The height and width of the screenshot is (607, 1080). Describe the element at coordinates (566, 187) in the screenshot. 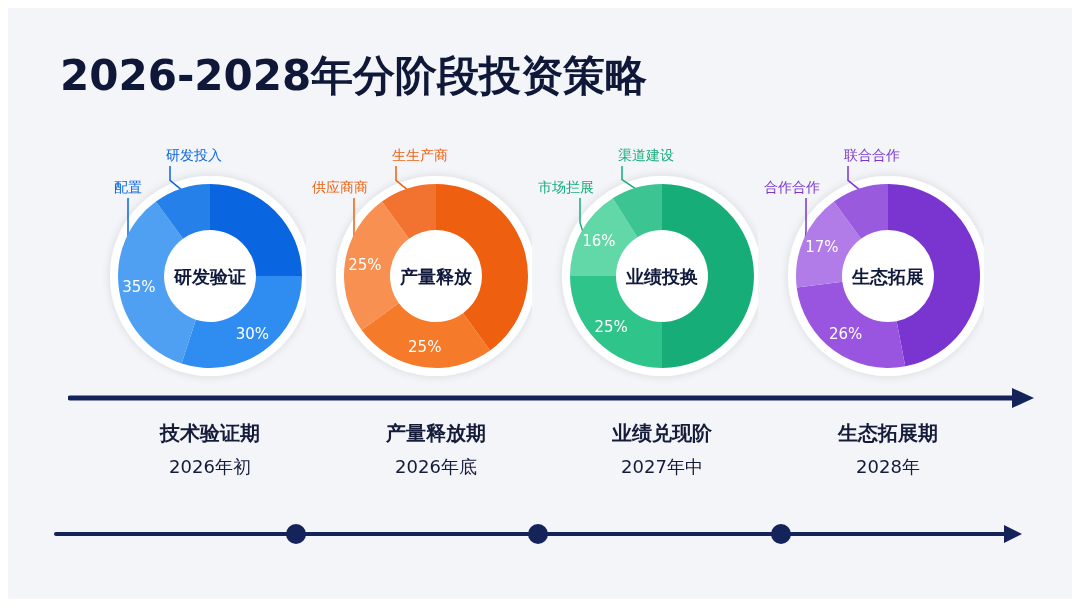

I see `slice-label: 市场拦展` at that location.